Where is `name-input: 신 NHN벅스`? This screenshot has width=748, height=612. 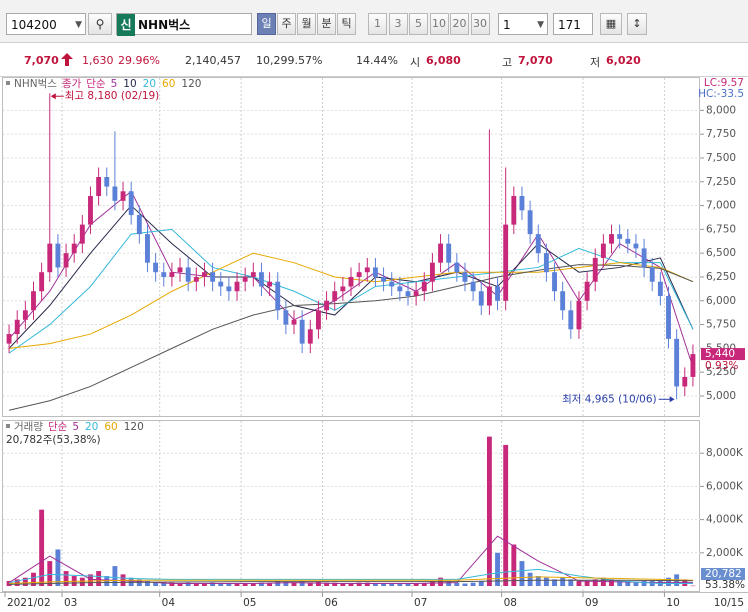
name-input: 신 NHN벅스 is located at coordinates (184, 24).